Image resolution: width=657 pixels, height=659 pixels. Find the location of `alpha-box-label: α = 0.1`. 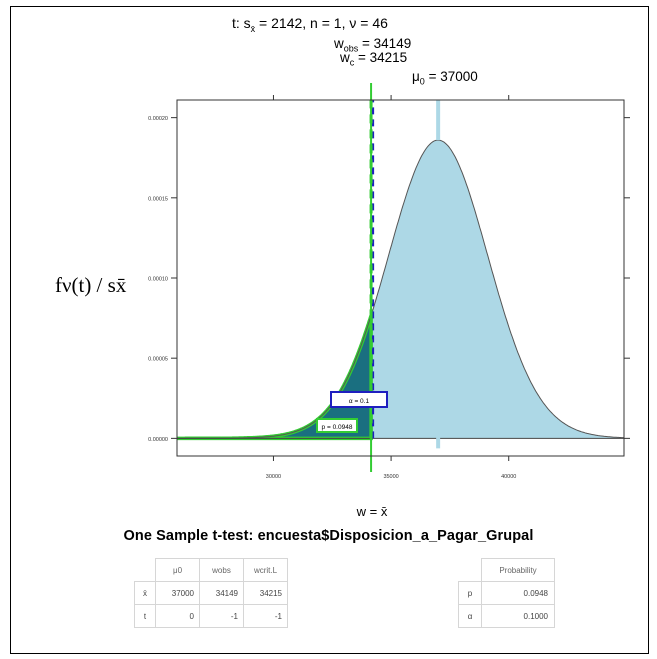

alpha-box-label: α = 0.1 is located at coordinates (359, 401).